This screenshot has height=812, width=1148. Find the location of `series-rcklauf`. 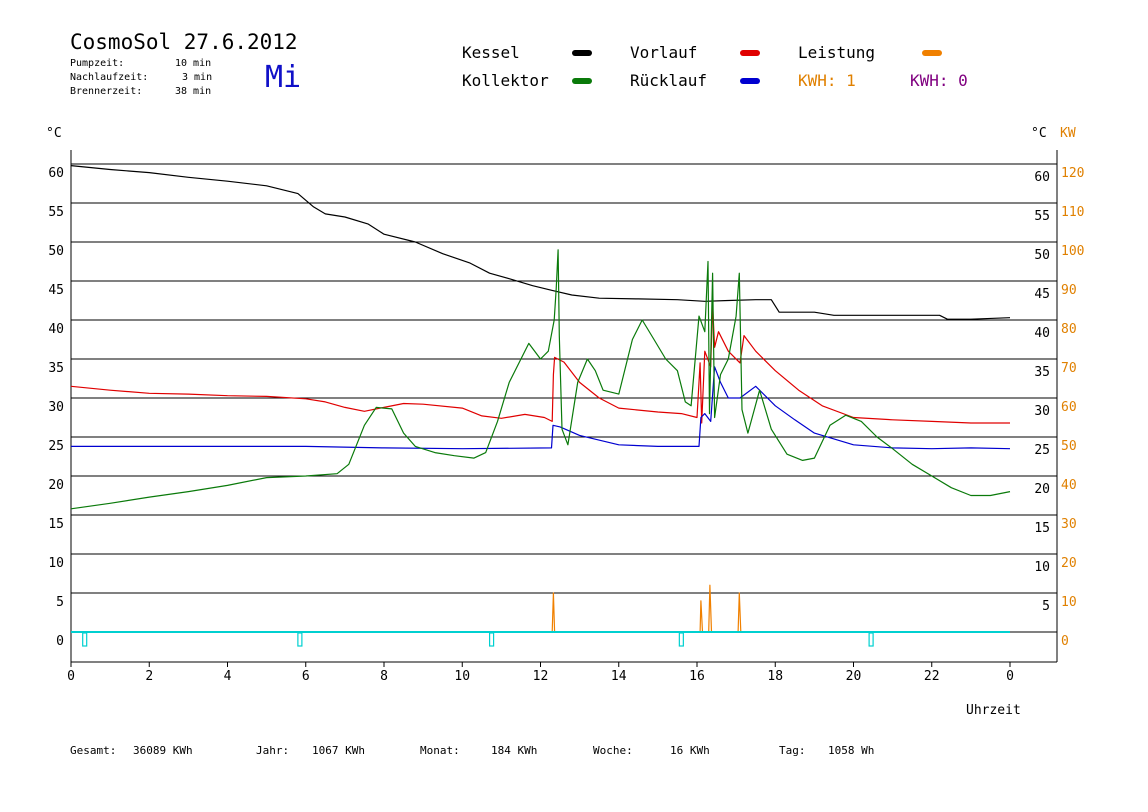

series-rcklauf is located at coordinates (541, 408).